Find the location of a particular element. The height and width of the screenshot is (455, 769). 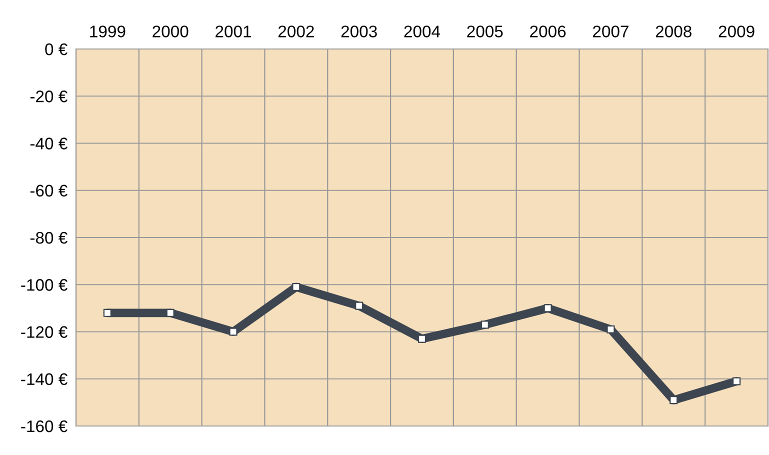

y-tick-label: -20 € is located at coordinates (49, 96).